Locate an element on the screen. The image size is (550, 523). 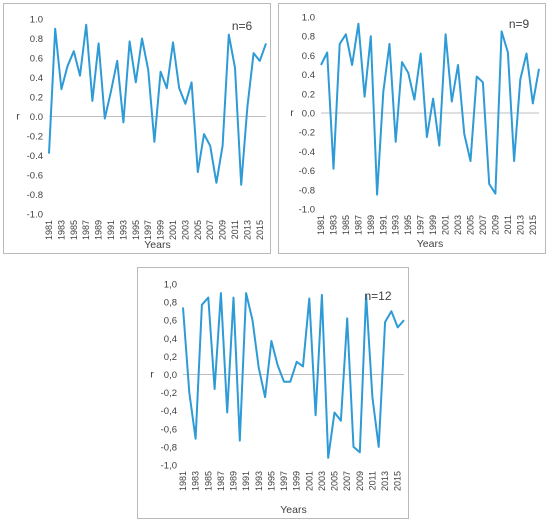
chart-annotation: n=12 is located at coordinates (377, 296).